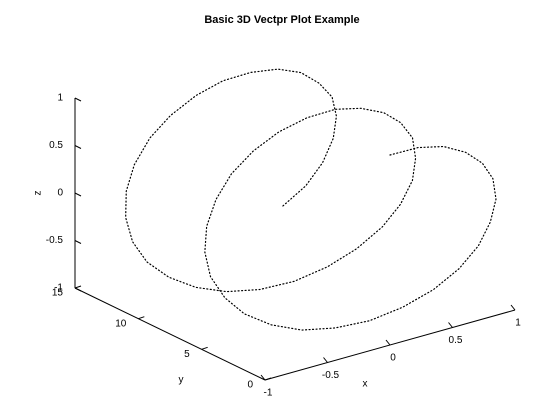 This screenshot has width=560, height=420. What do you see at coordinates (331, 375) in the screenshot?
I see `x-tick-label: -0.5` at bounding box center [331, 375].